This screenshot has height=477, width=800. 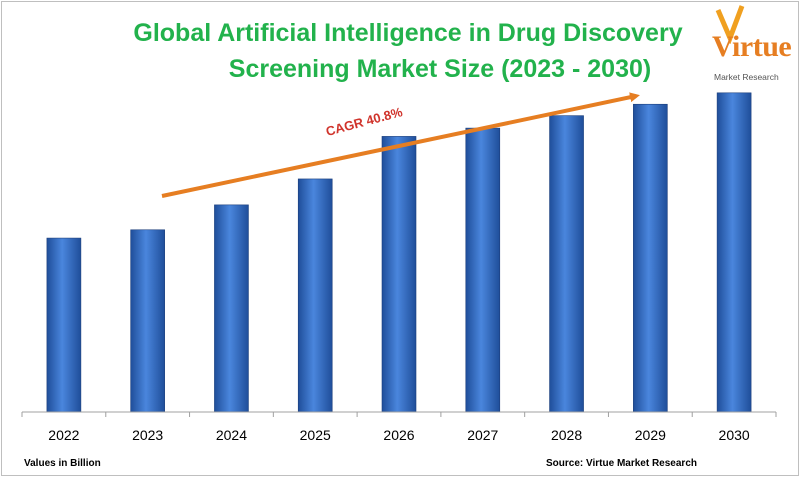 What do you see at coordinates (730, 24) in the screenshot?
I see `logo-v-mark-icon` at bounding box center [730, 24].